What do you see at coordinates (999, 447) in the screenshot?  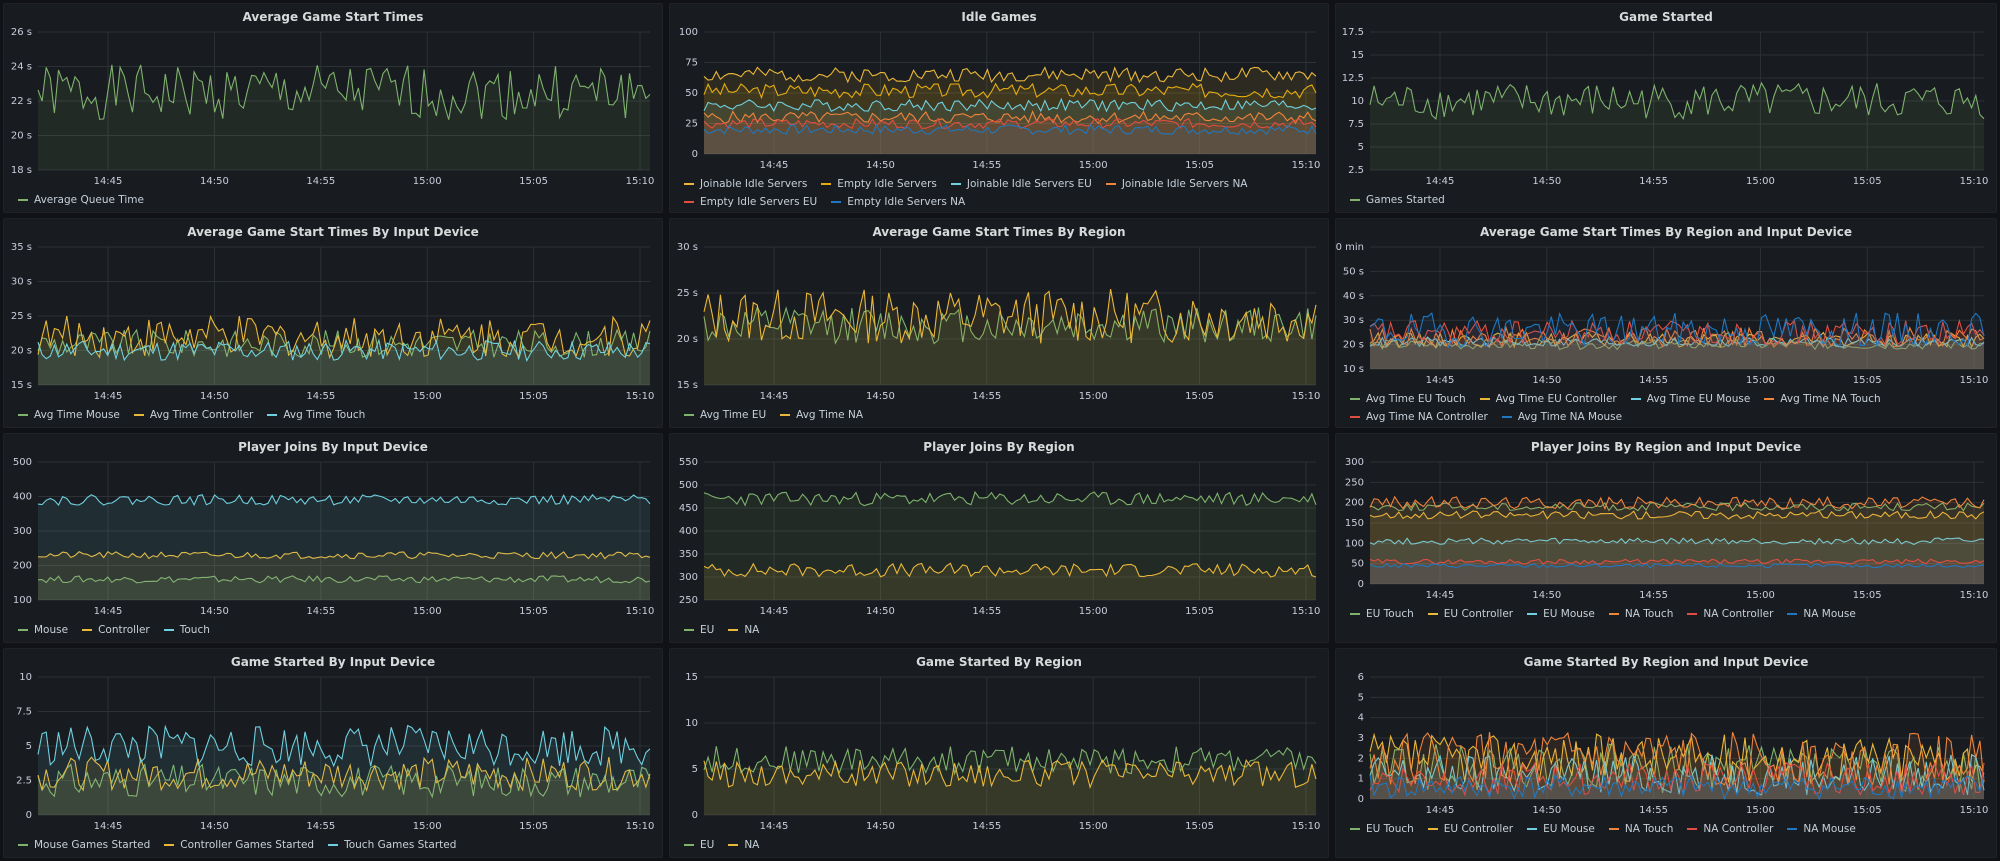 I see `panel-title: Player Joins By Region` at bounding box center [999, 447].